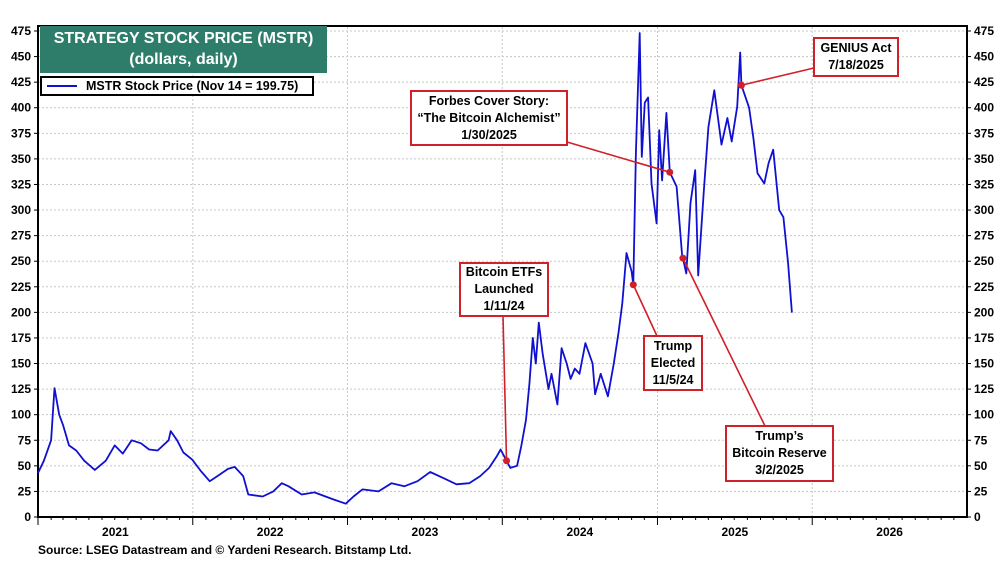  I want to click on annotation-line: Bitcoin Reserve, so click(779, 453).